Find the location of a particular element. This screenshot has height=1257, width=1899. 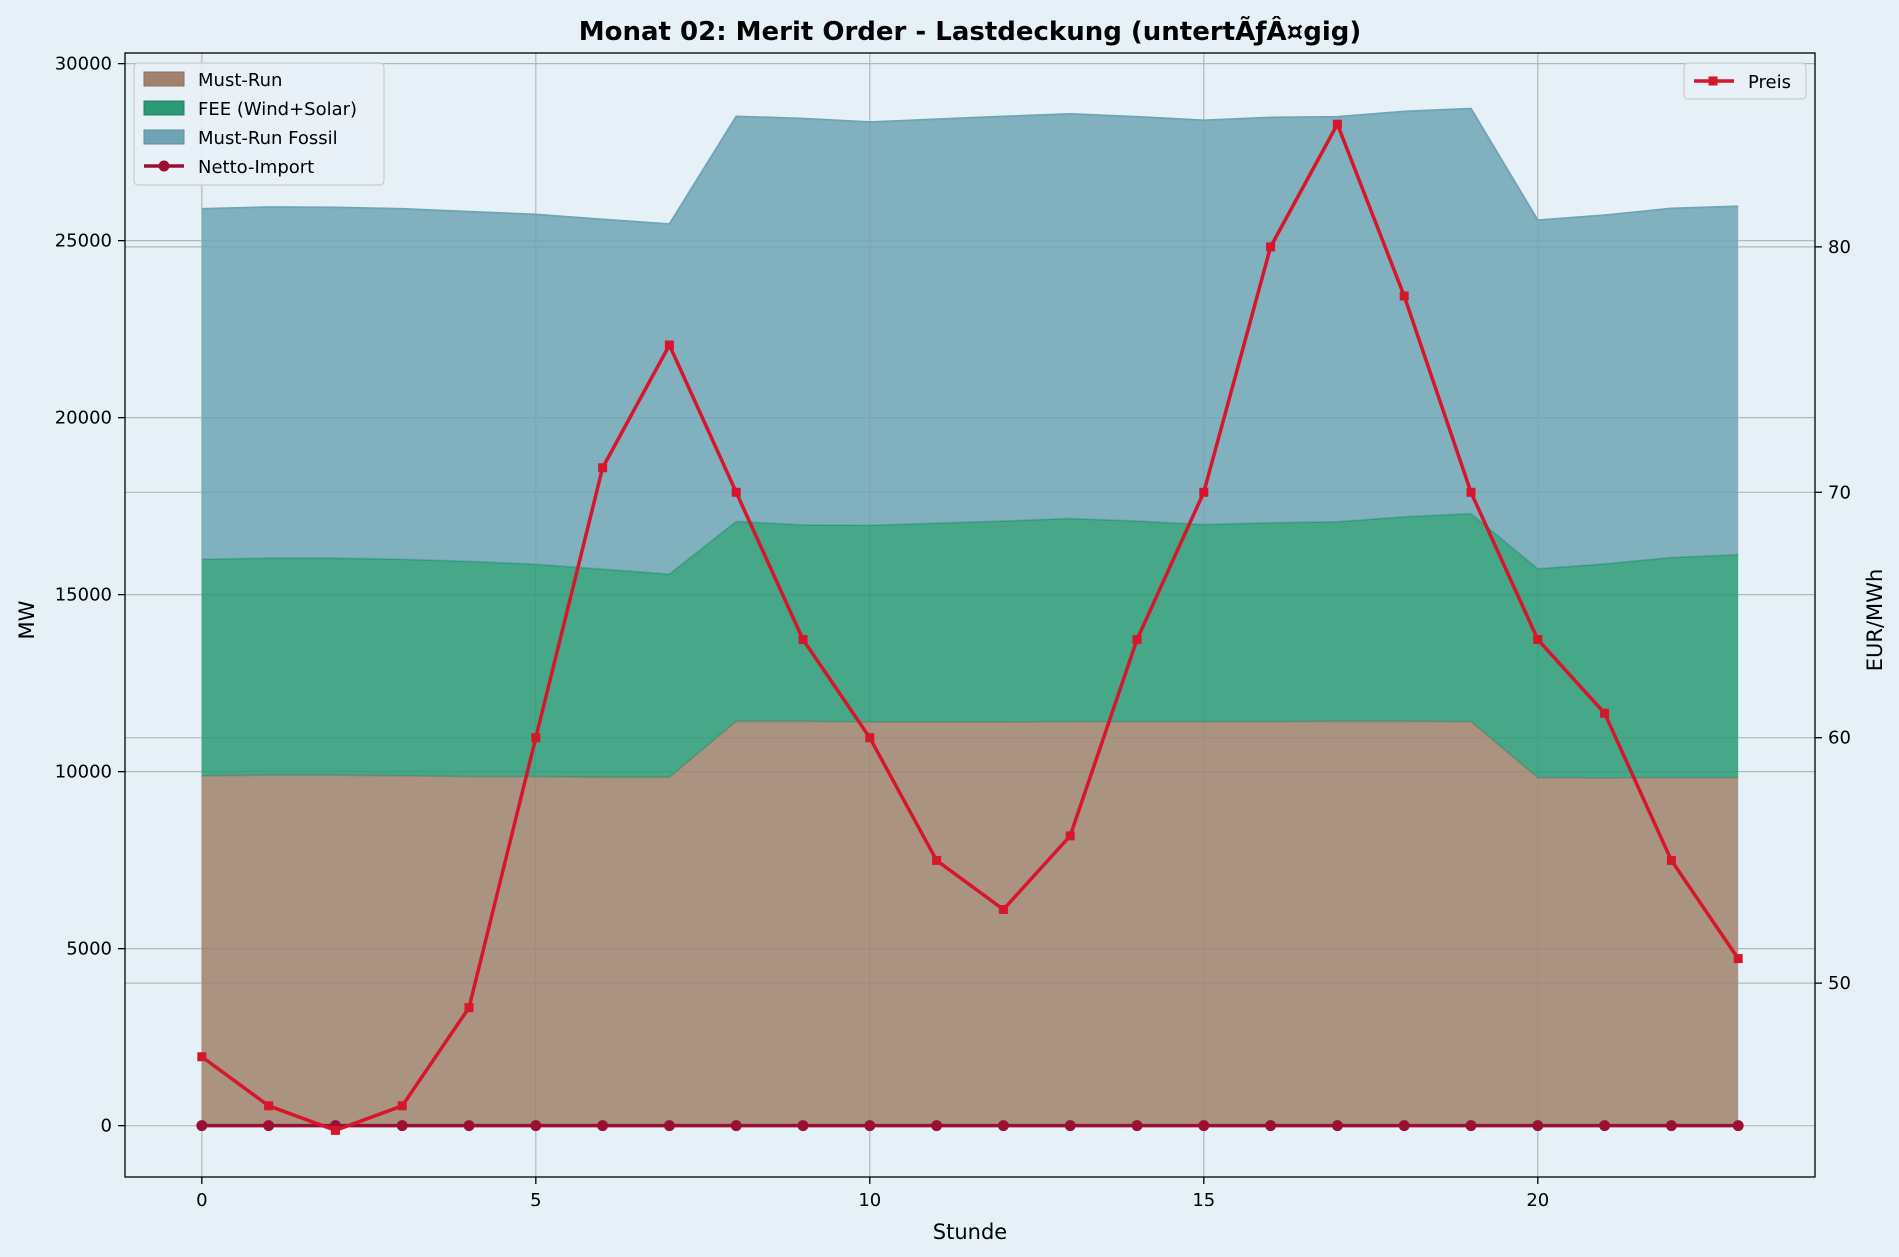

x-axis-label: Stunde is located at coordinates (970, 1232).